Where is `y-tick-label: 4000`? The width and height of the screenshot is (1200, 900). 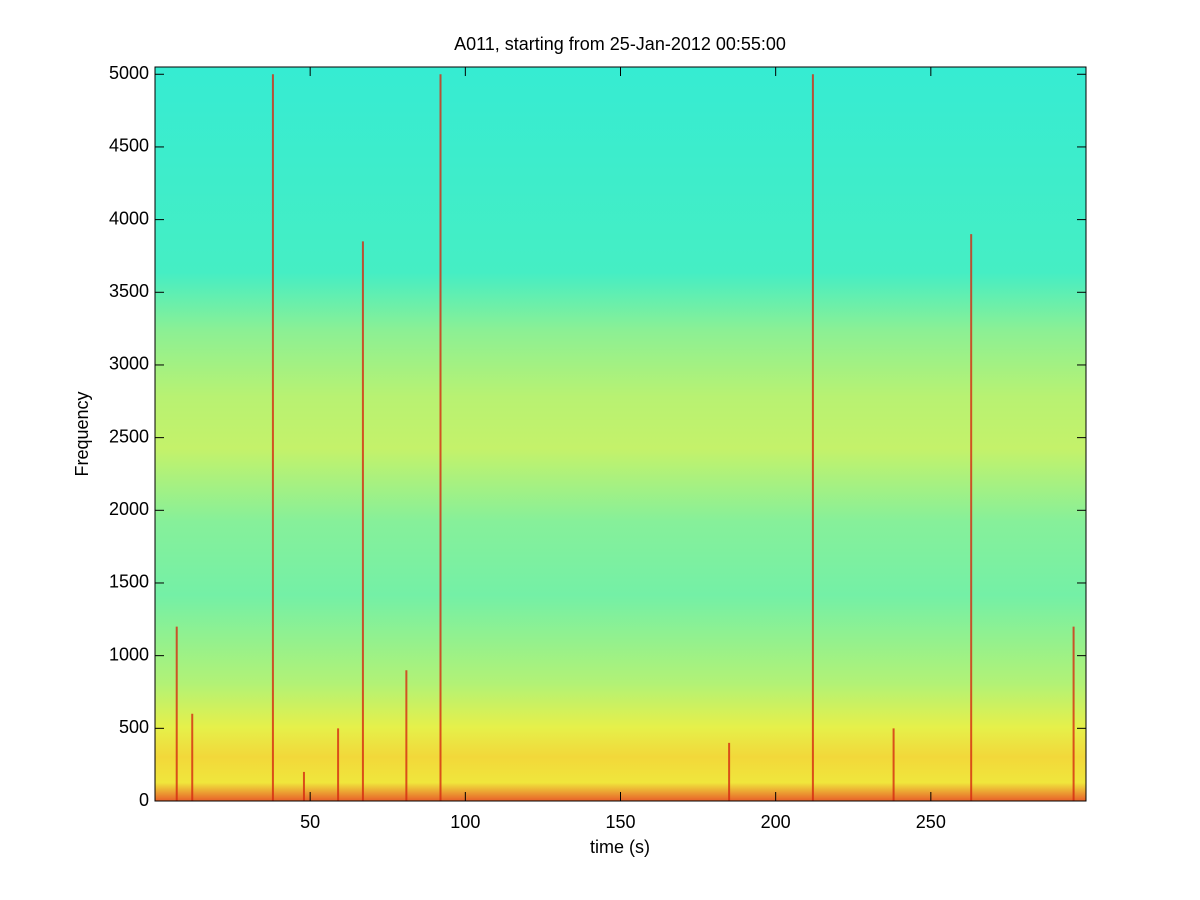
y-tick-label: 4000 is located at coordinates (129, 218).